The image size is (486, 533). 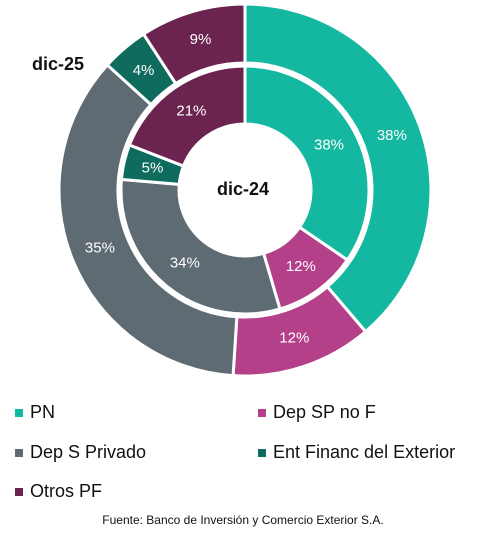 I want to click on data-label: 9%, so click(x=201, y=39).